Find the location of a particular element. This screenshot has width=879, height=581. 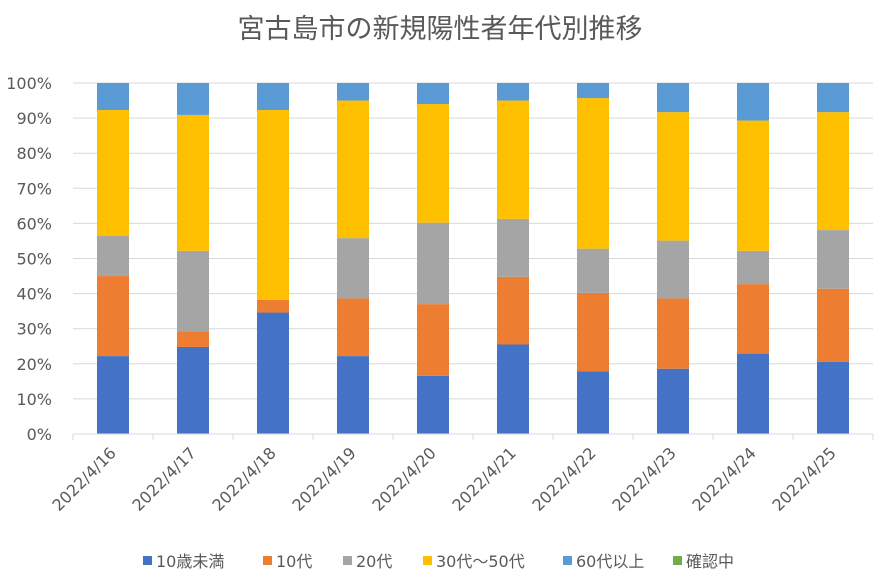

y-tick-label: 60% is located at coordinates (34, 223).